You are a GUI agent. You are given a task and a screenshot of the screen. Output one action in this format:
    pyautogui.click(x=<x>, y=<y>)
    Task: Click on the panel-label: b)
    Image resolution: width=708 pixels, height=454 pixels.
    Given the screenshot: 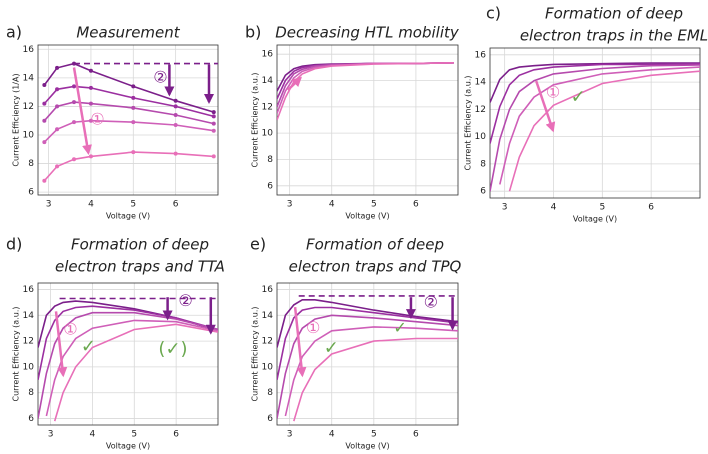 What is the action you would take?
    pyautogui.click(x=253, y=32)
    